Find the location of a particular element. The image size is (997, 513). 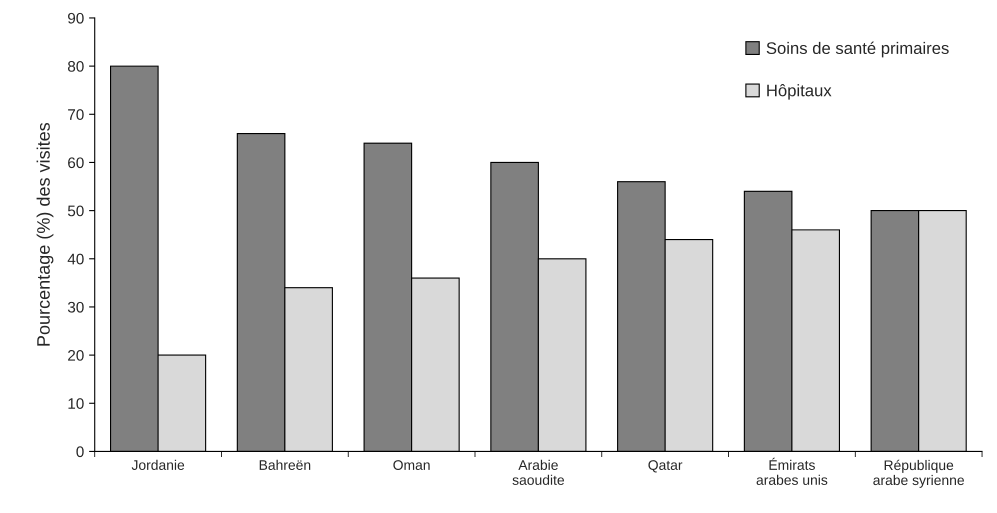

legend-label: Soins de santé primaires is located at coordinates (857, 50).